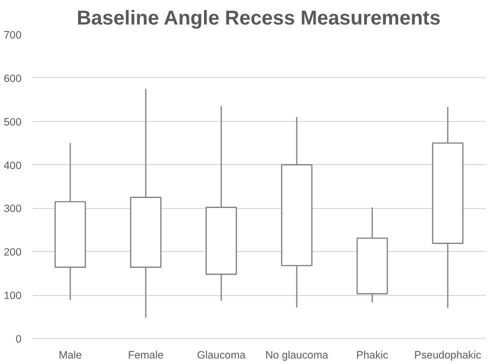  Describe the element at coordinates (296, 356) in the screenshot. I see `x-tick-label: No glaucoma` at that location.